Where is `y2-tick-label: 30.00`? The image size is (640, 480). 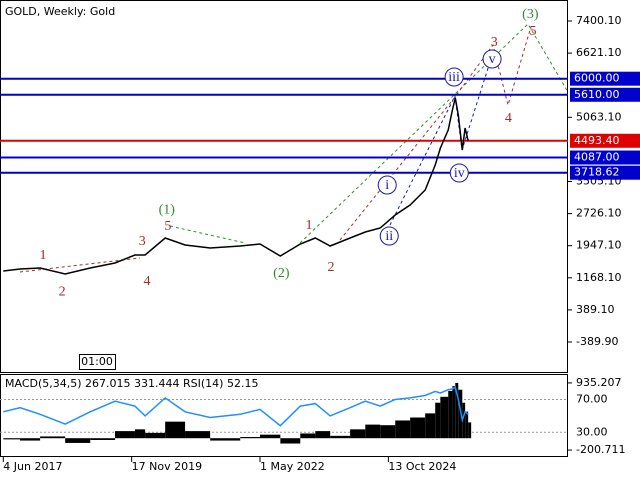 y2-tick-label: 30.00 is located at coordinates (592, 431).